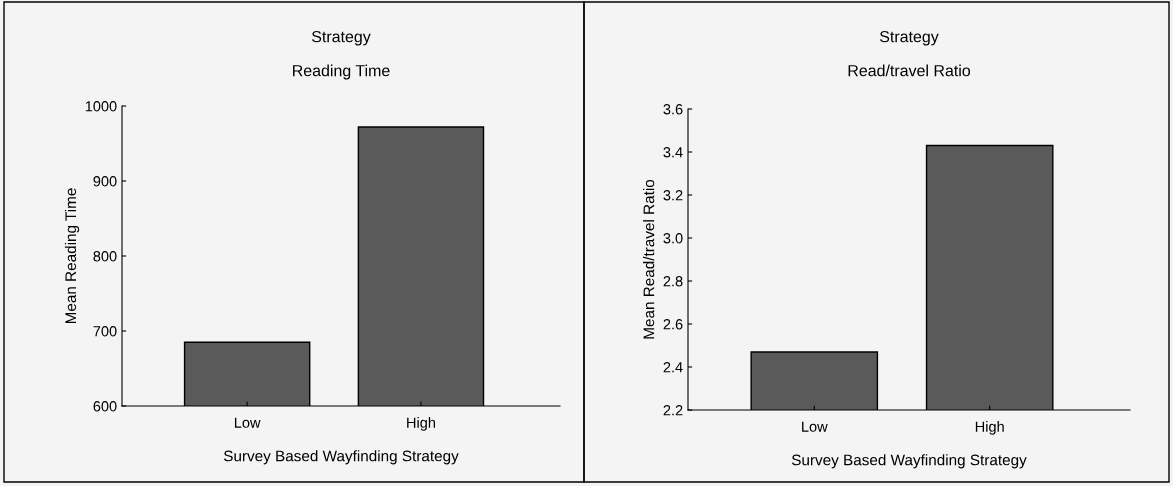  What do you see at coordinates (72, 256) in the screenshot?
I see `y-axis-title: Mean Reading Time` at bounding box center [72, 256].